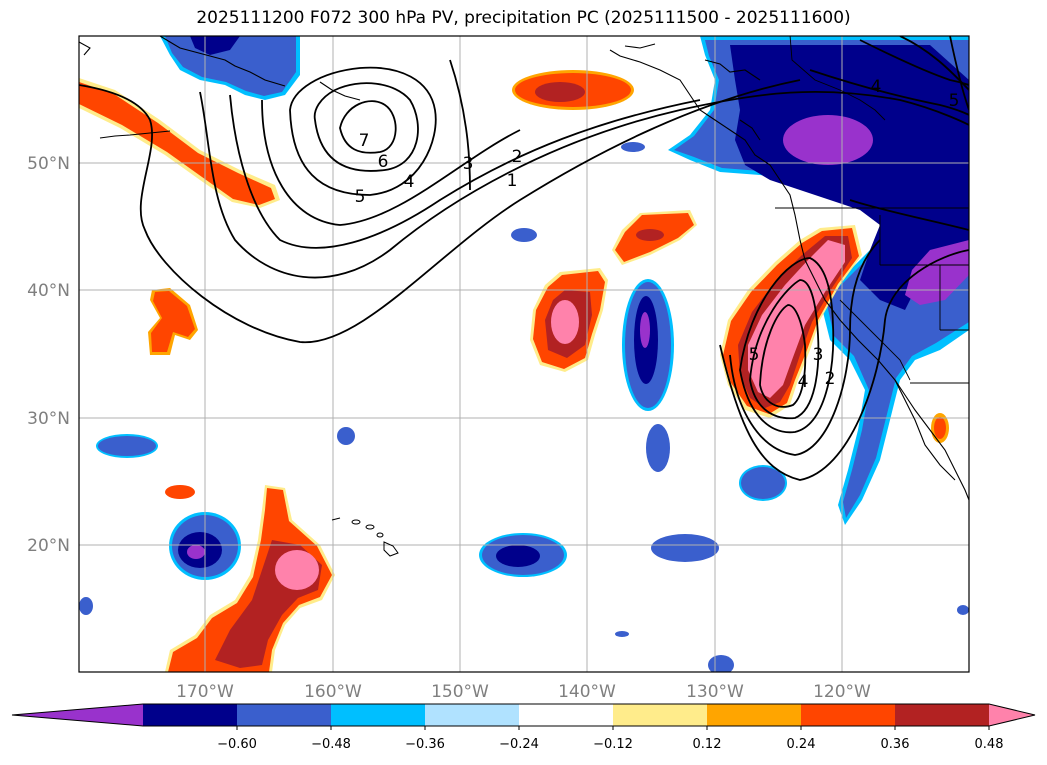 This screenshot has height=765, width=1047. Describe the element at coordinates (707, 744) in the screenshot. I see `colorbar-tick-label: 0.12` at that location.